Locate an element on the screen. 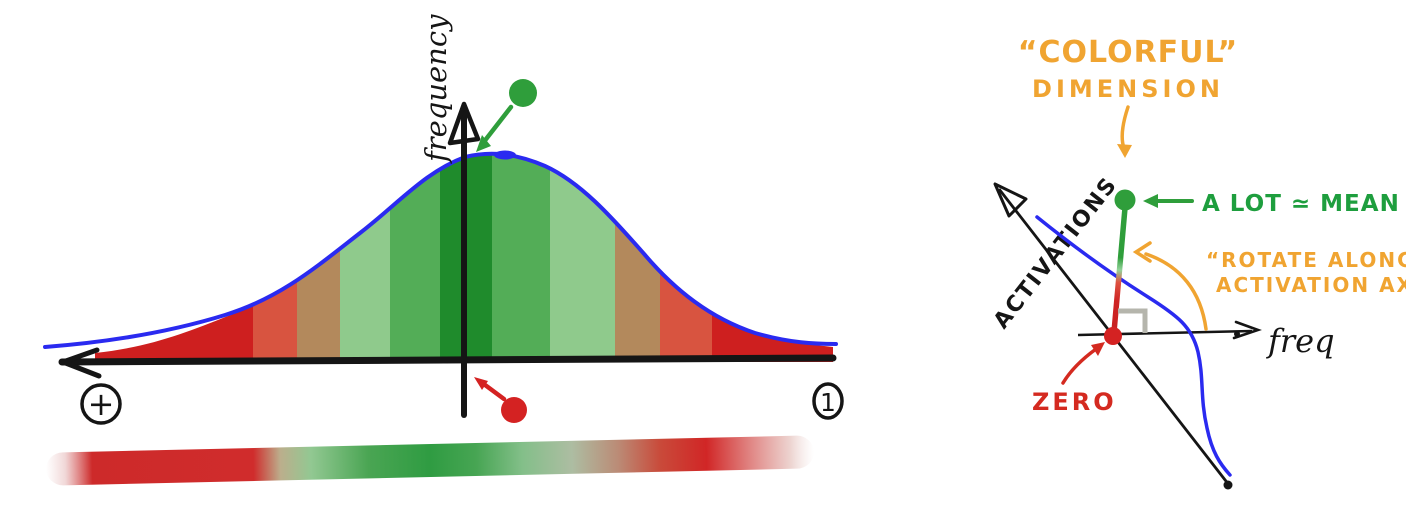  color-gradient-strip is located at coordinates (430, 460).